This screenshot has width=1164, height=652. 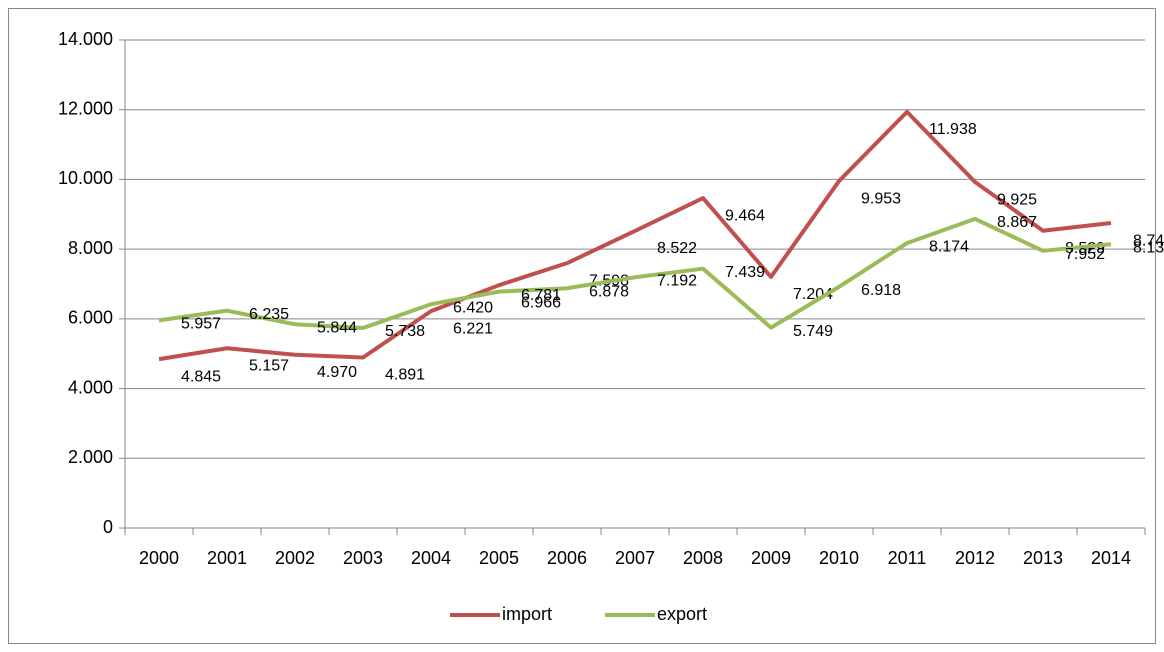 What do you see at coordinates (635, 558) in the screenshot?
I see `x-tick-label: 2007` at bounding box center [635, 558].